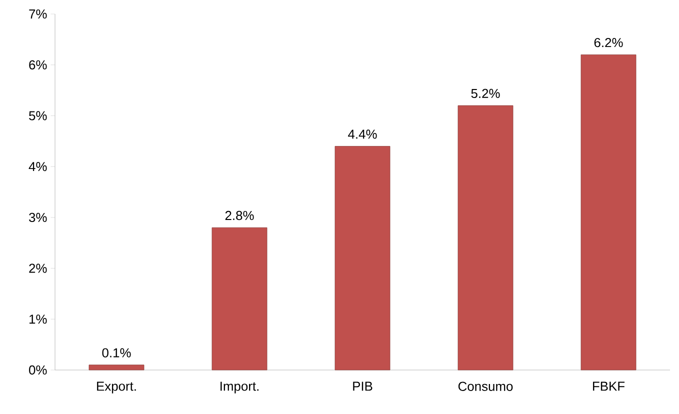 This screenshot has height=414, width=679. Describe the element at coordinates (609, 386) in the screenshot. I see `x-tick-label: FBKF` at that location.